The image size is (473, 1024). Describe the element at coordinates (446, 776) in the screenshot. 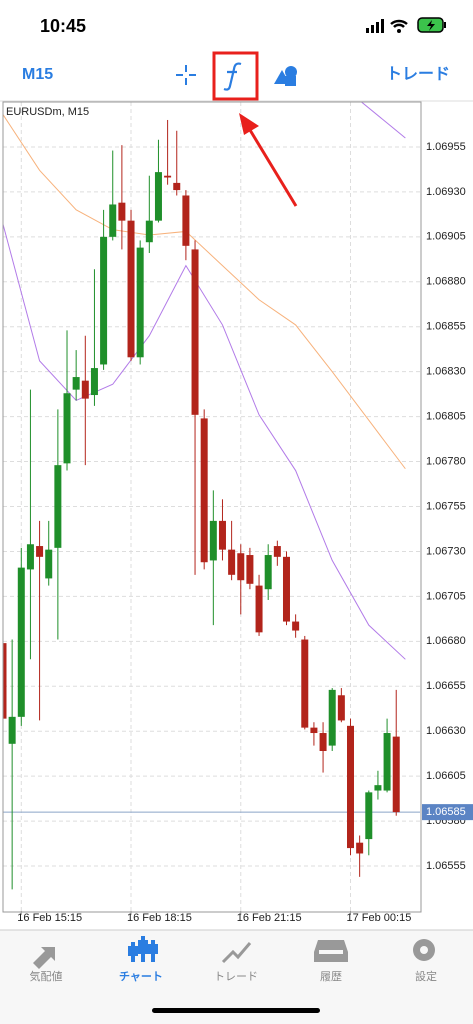

I see `y-tick-label: 1.06605` at that location.